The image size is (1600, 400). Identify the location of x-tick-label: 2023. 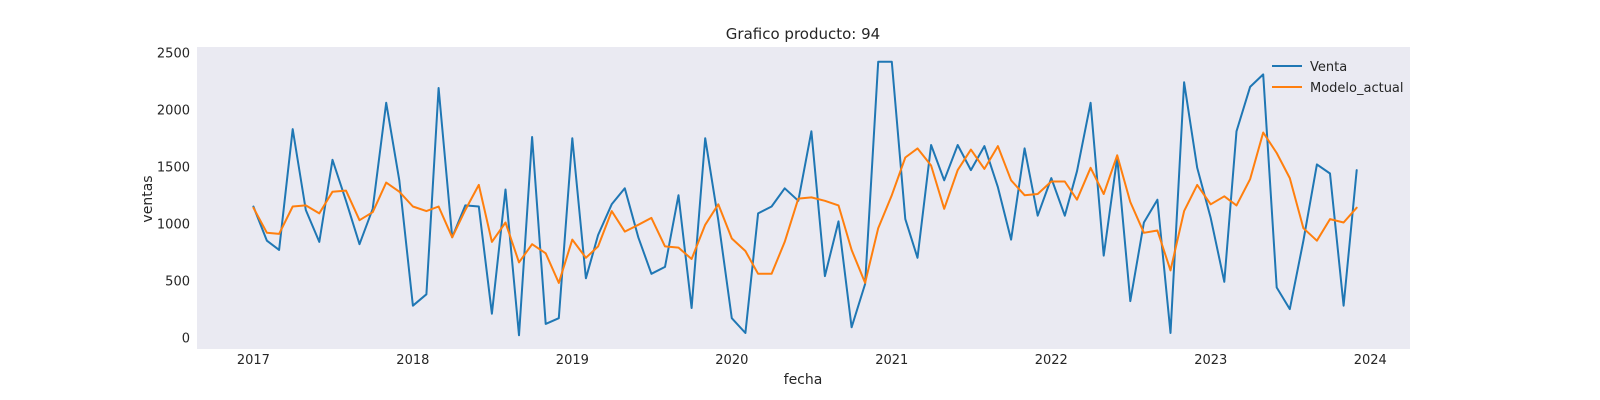
(1210, 360).